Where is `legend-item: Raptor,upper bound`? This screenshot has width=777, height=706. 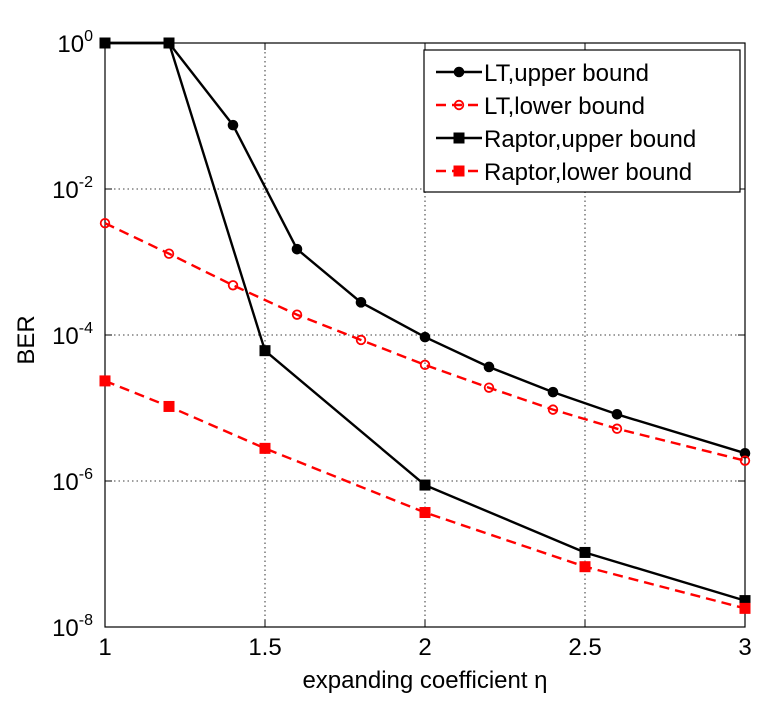
legend-item: Raptor,upper bound is located at coordinates (566, 139).